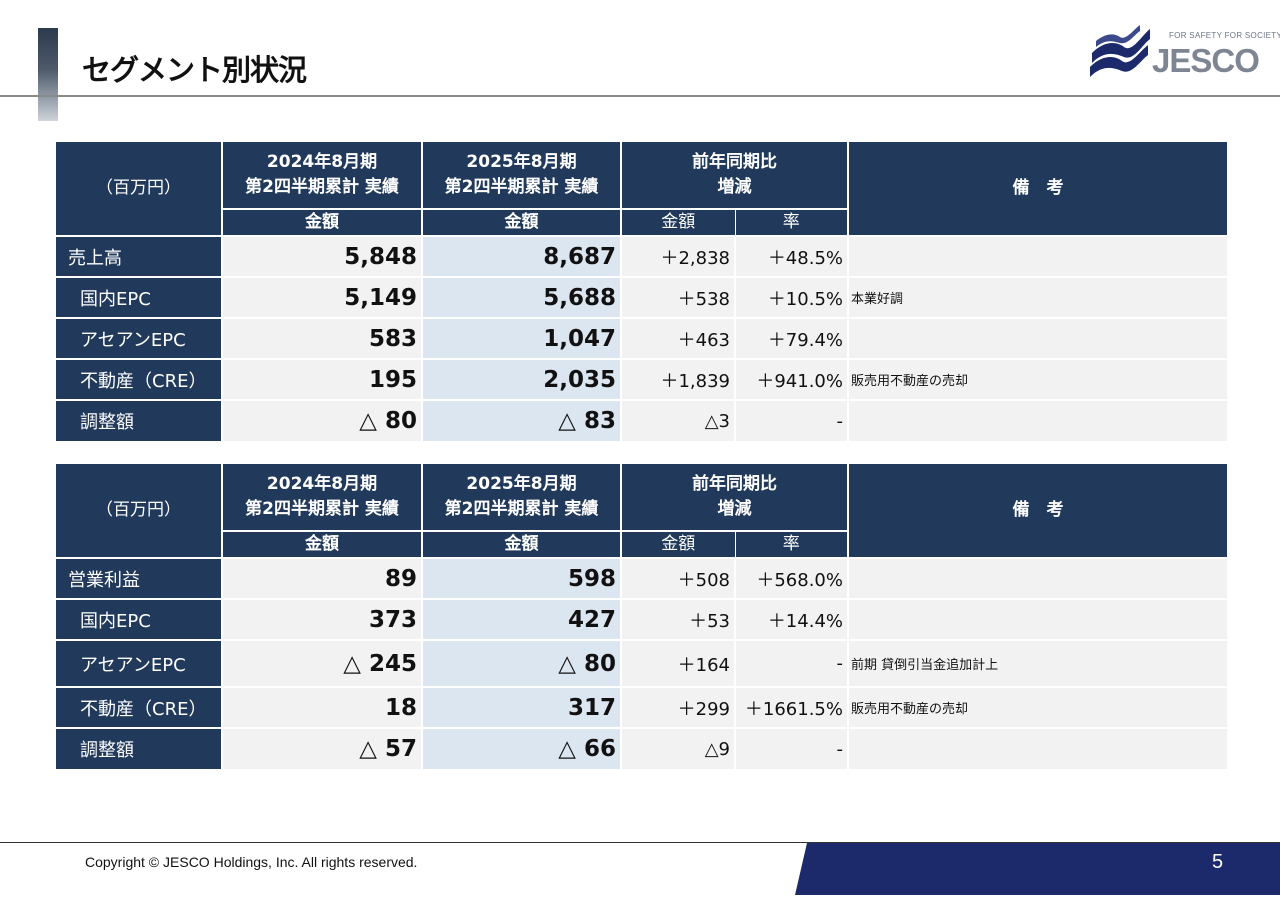 Image resolution: width=1280 pixels, height=904 pixels. What do you see at coordinates (1038, 663) in the screenshot?
I see `remark: 前期 貸倒引当金追加計上` at bounding box center [1038, 663].